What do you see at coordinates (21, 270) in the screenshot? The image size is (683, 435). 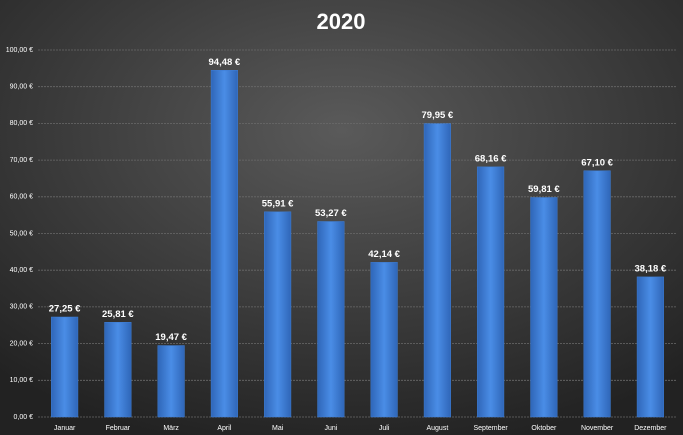 I see `y-tick-label: 40,00 €` at bounding box center [21, 270].